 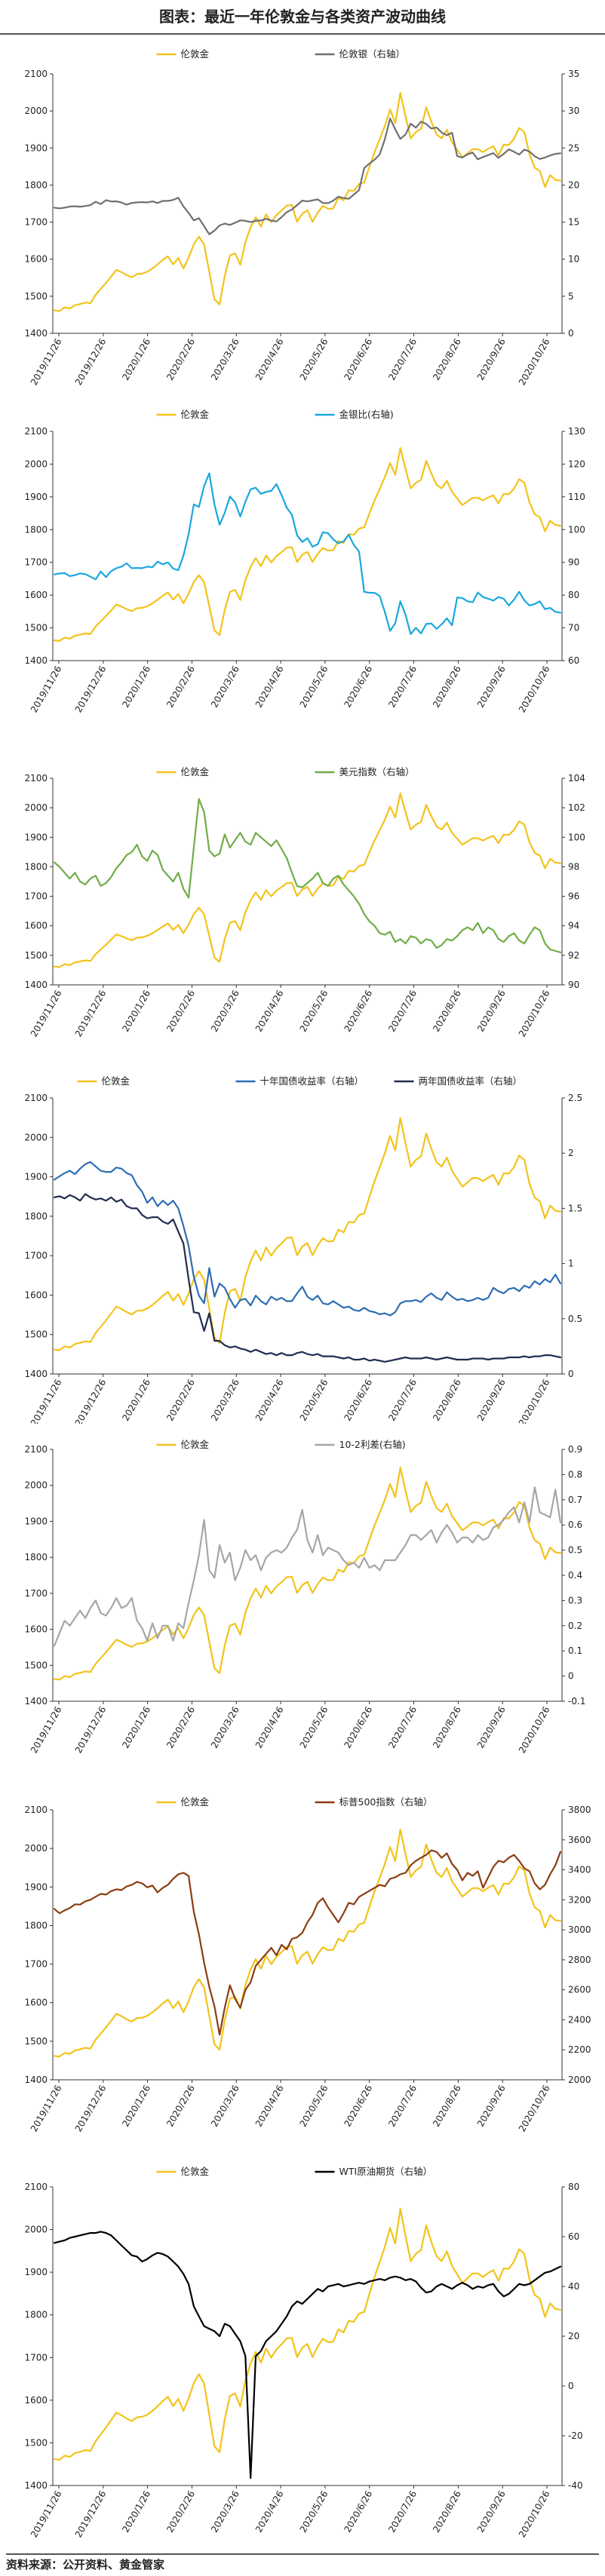 What do you see at coordinates (573, 562) in the screenshot?
I see `y-right-tick-label: 90` at bounding box center [573, 562].